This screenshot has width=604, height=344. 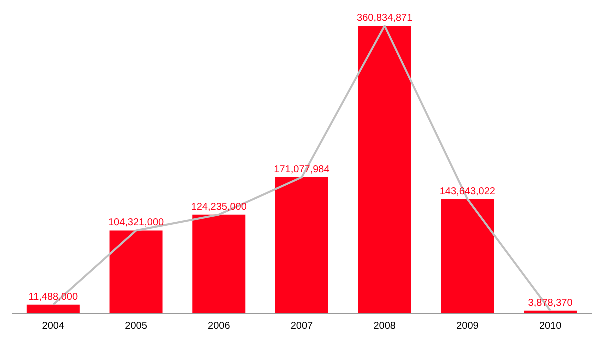 I want to click on x-tick-label: 2009, so click(x=468, y=326).